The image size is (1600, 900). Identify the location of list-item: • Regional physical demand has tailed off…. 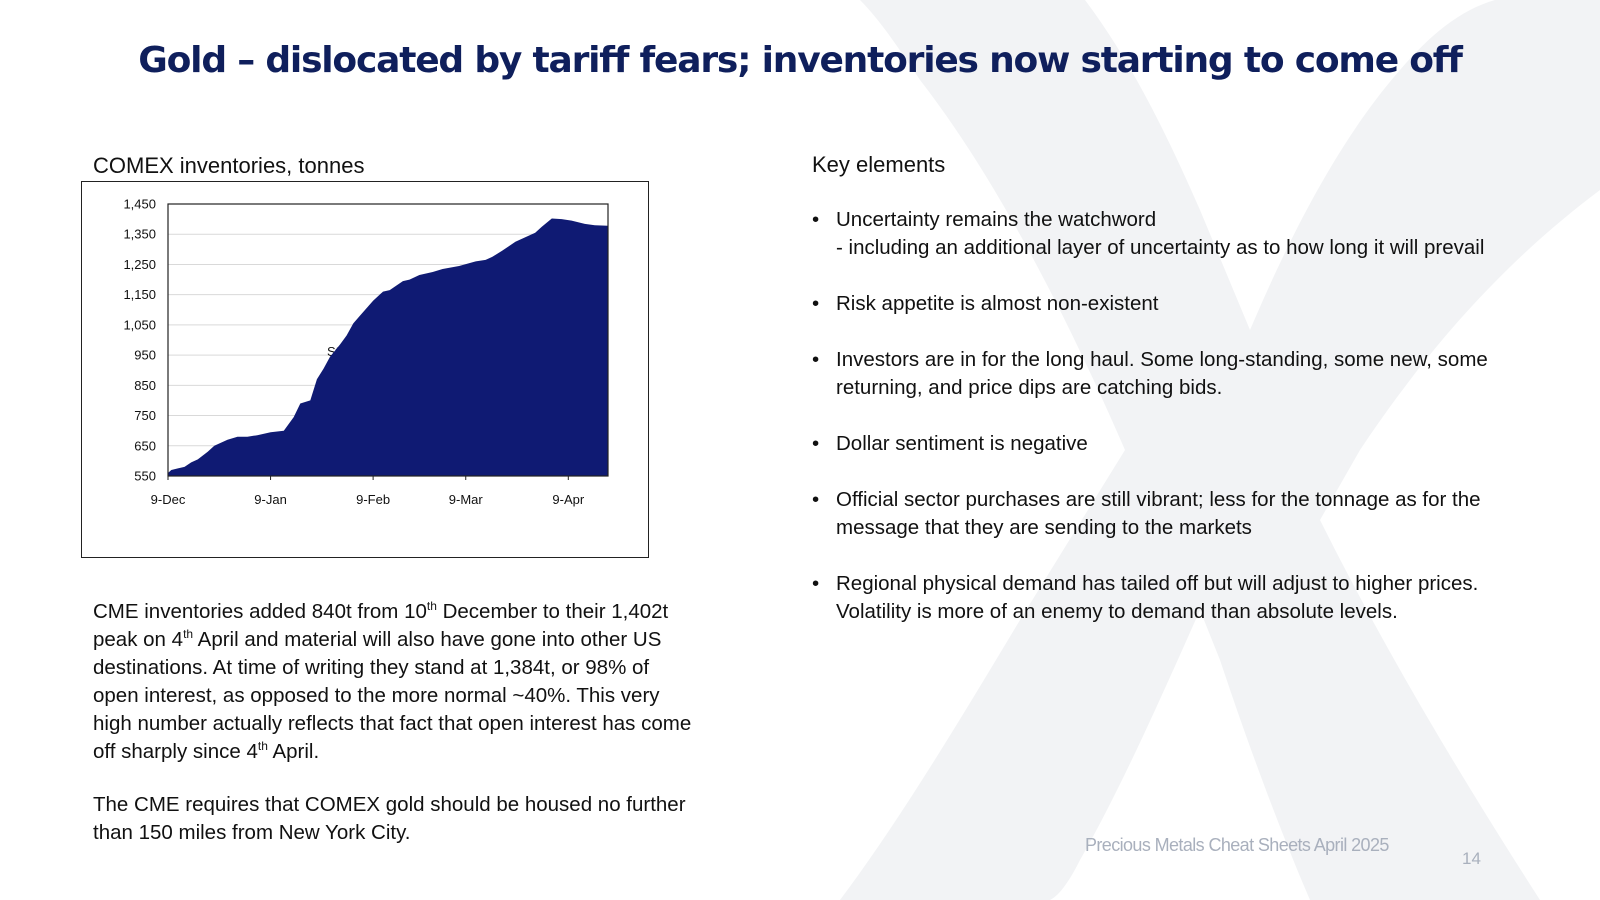
(1162, 598).